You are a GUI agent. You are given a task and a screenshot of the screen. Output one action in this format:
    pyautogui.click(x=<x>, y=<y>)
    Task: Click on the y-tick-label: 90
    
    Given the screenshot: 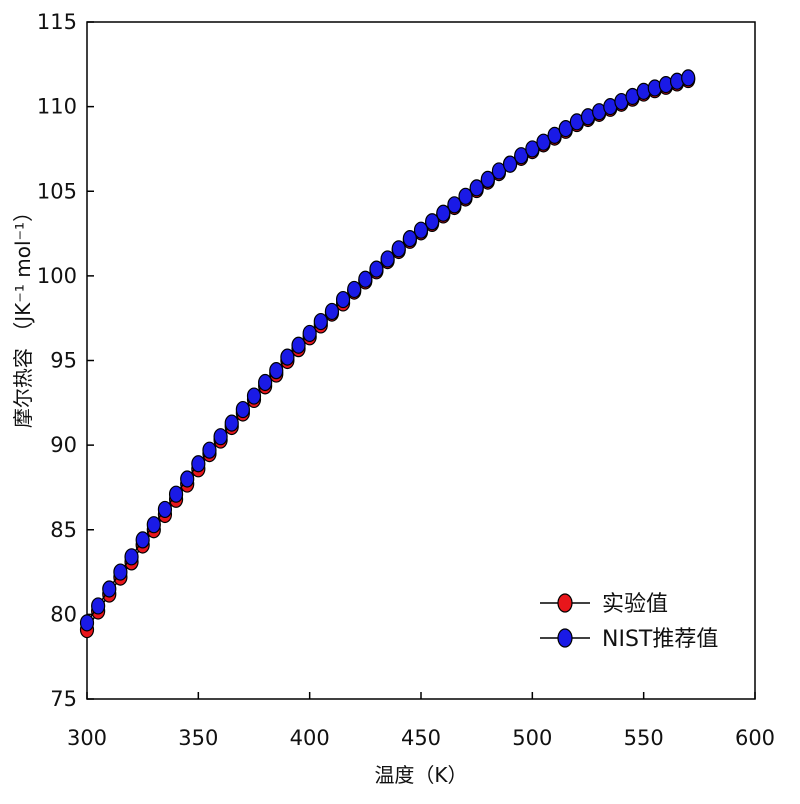 What is the action you would take?
    pyautogui.click(x=63, y=445)
    